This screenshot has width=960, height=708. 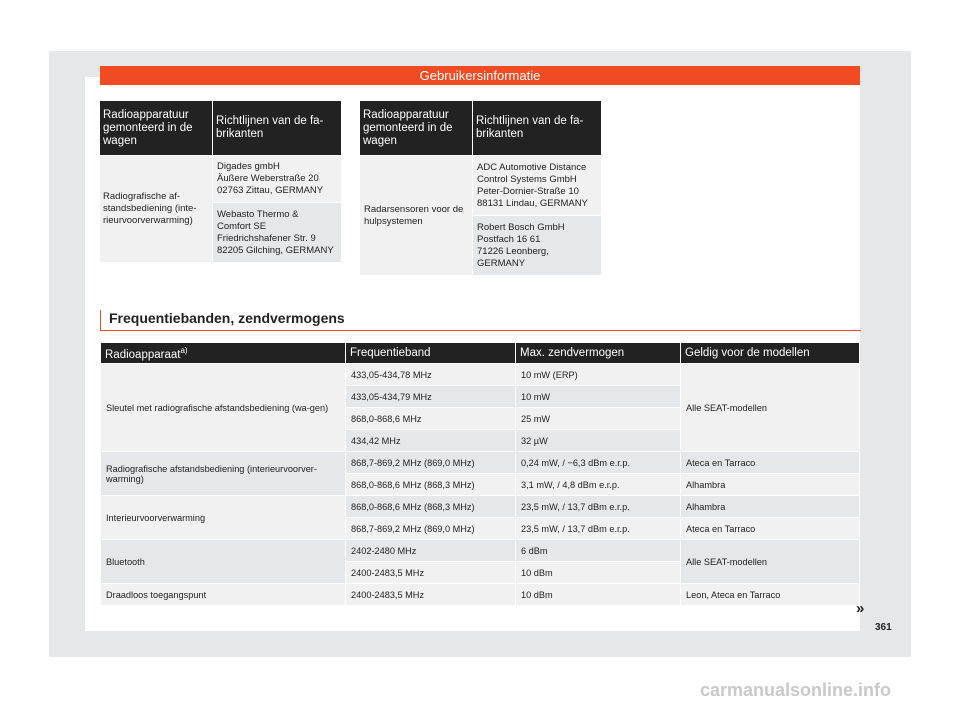 I want to click on device-label: Radarsensoren voor de hulpsystemen, so click(x=416, y=215).